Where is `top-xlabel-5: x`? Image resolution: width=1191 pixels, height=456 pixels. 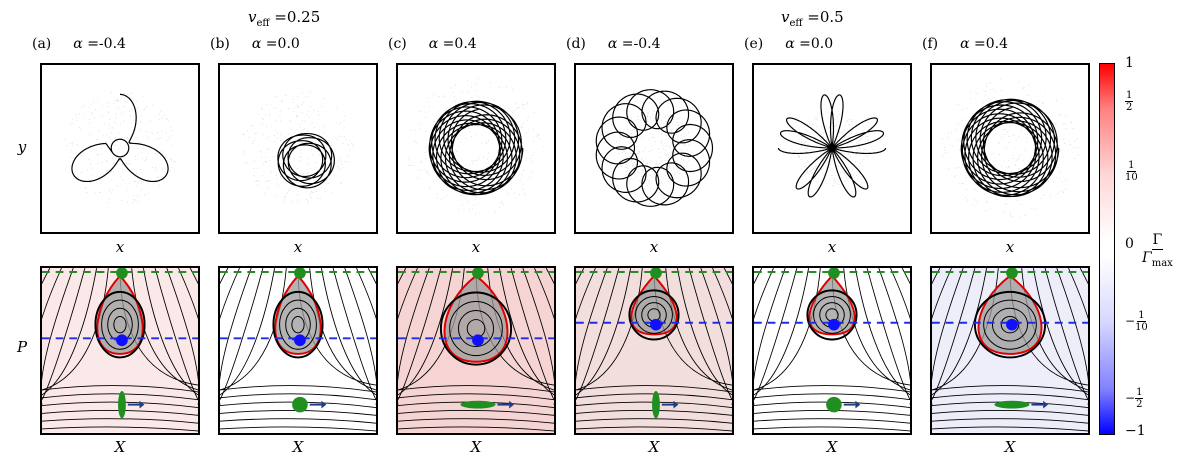
top-xlabel-5: x is located at coordinates (1010, 247).